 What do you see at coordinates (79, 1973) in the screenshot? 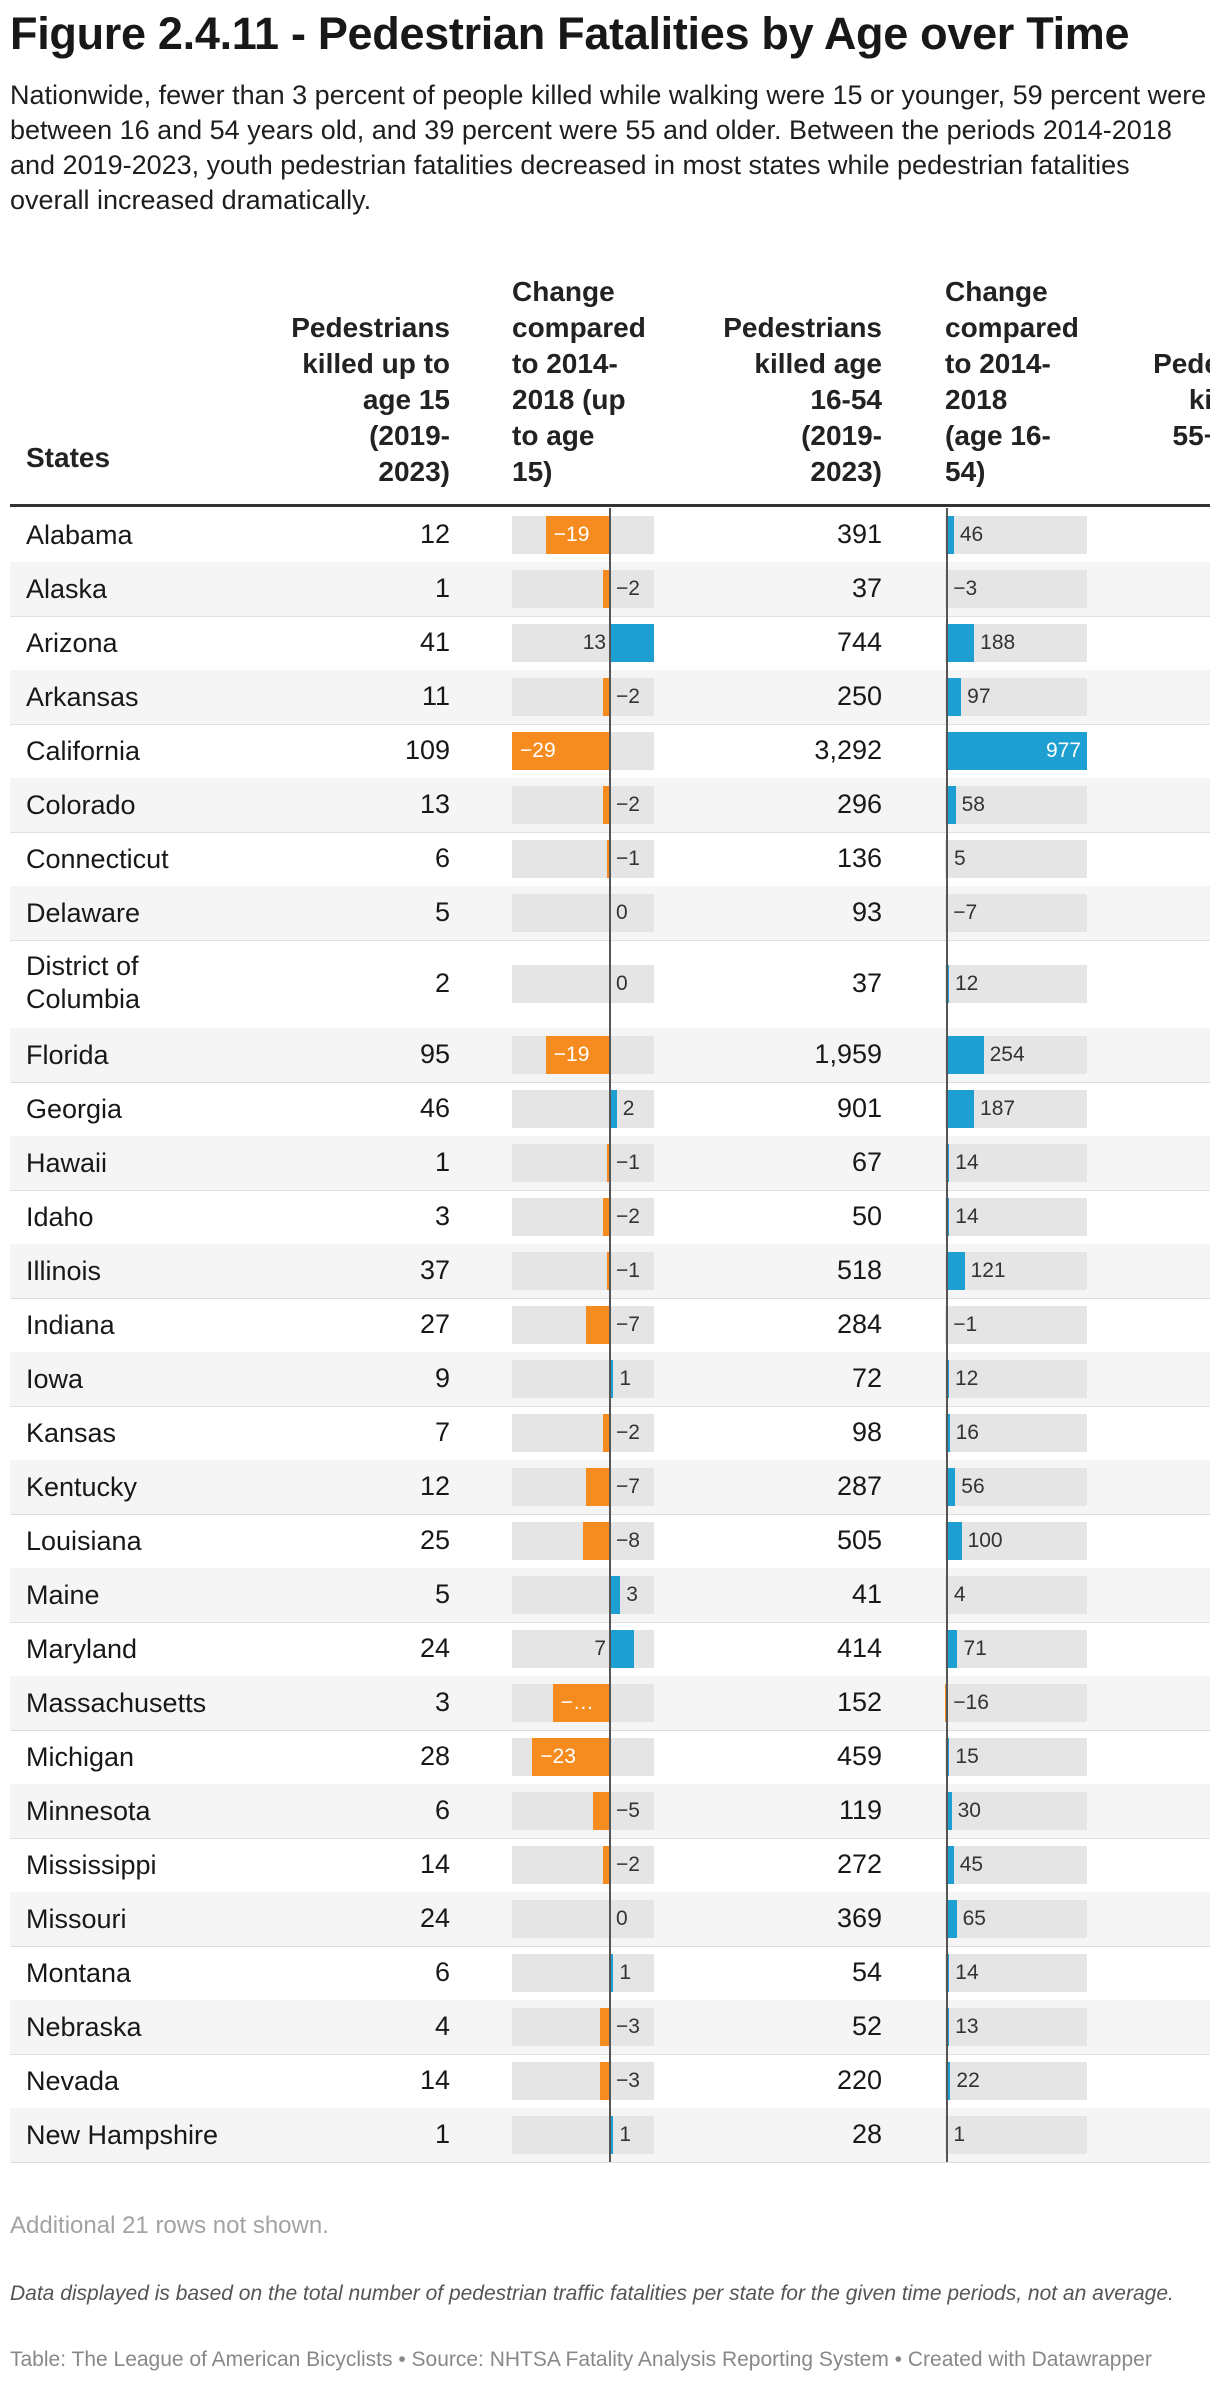
I see `state-name: Montana` at bounding box center [79, 1973].